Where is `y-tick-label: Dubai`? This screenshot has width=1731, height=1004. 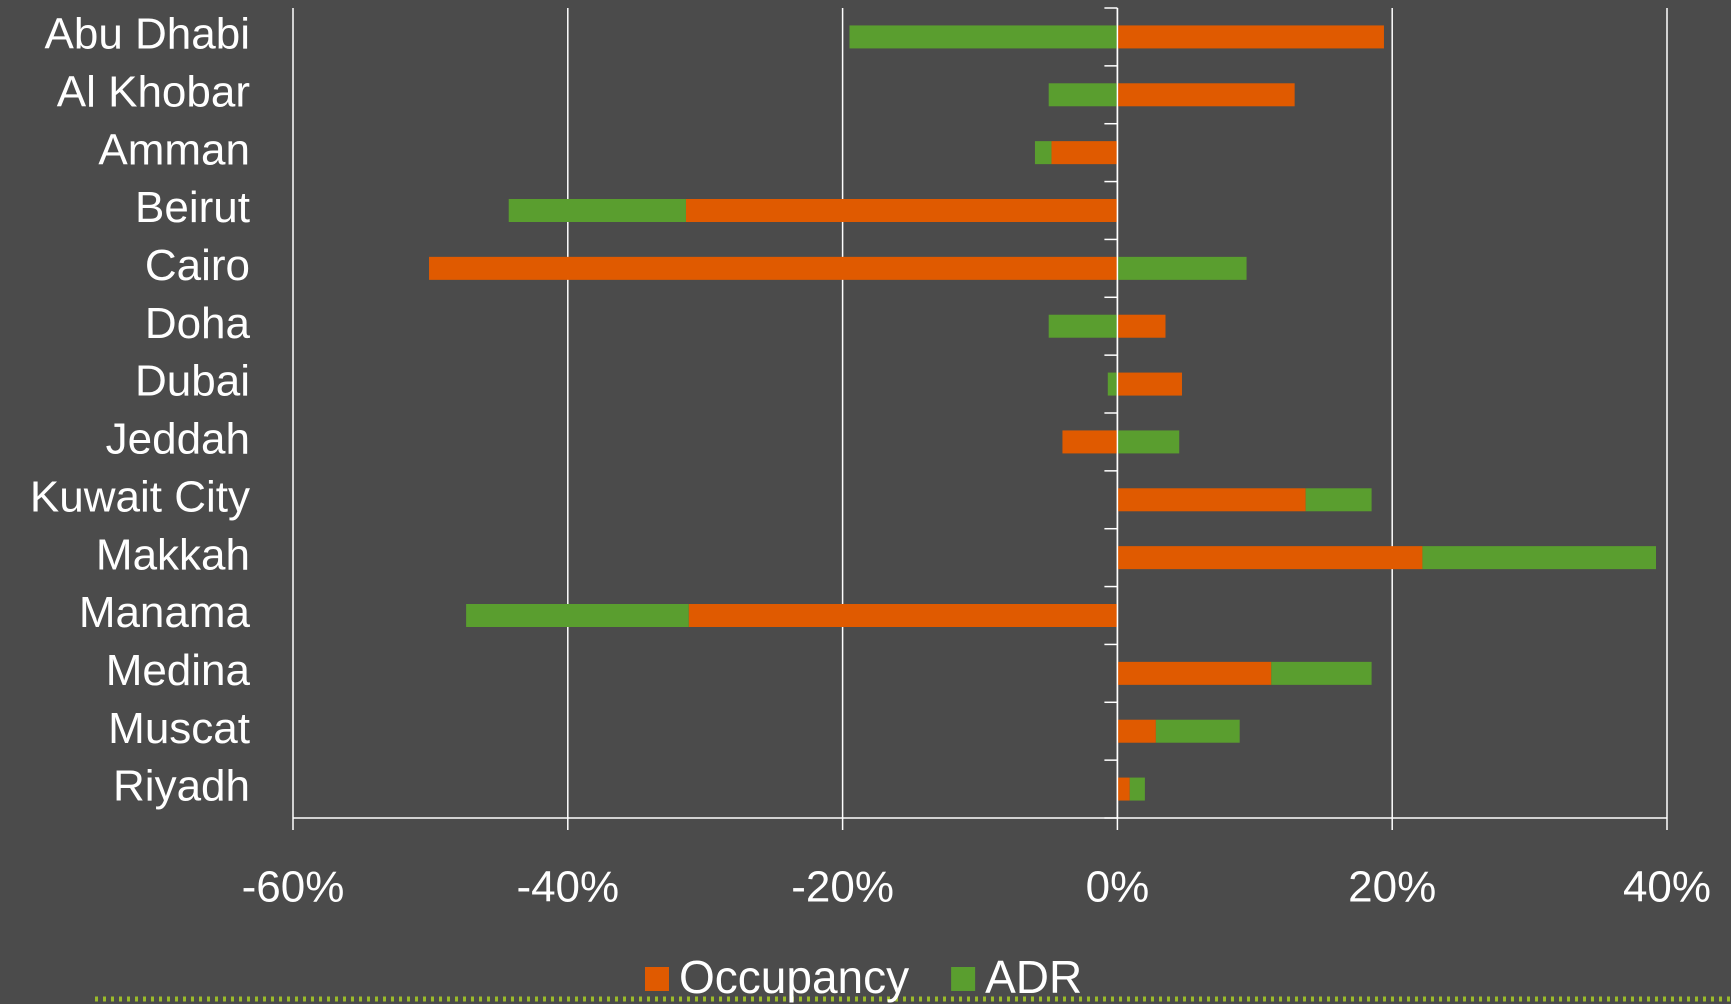
y-tick-label: Dubai is located at coordinates (192, 381).